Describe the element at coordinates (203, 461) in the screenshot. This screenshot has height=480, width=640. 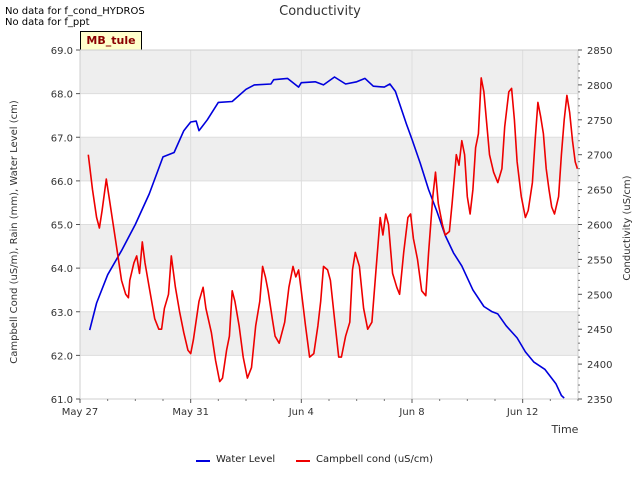
I see `legend-swatch-water-level` at that location.